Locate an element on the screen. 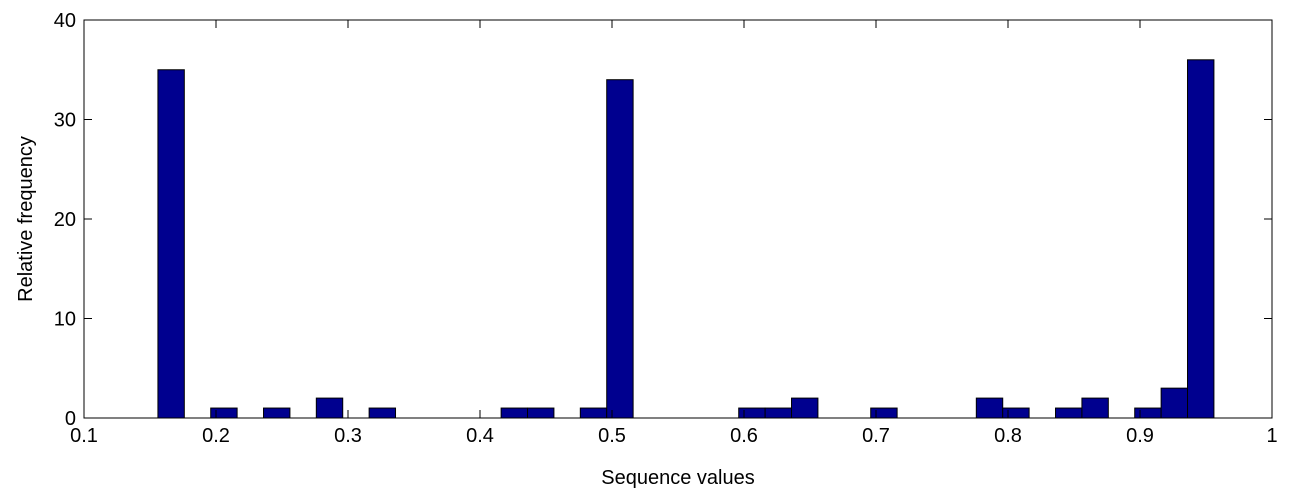 Image resolution: width=1291 pixels, height=497 pixels. x-tick-label: 0.4 is located at coordinates (480, 436).